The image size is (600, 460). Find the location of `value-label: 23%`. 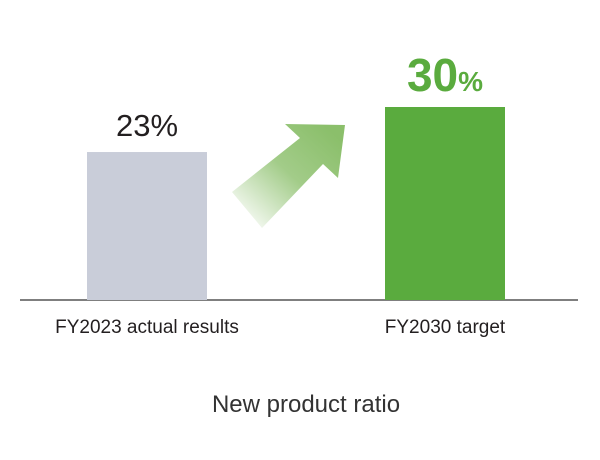

value-label: 23% is located at coordinates (147, 125).